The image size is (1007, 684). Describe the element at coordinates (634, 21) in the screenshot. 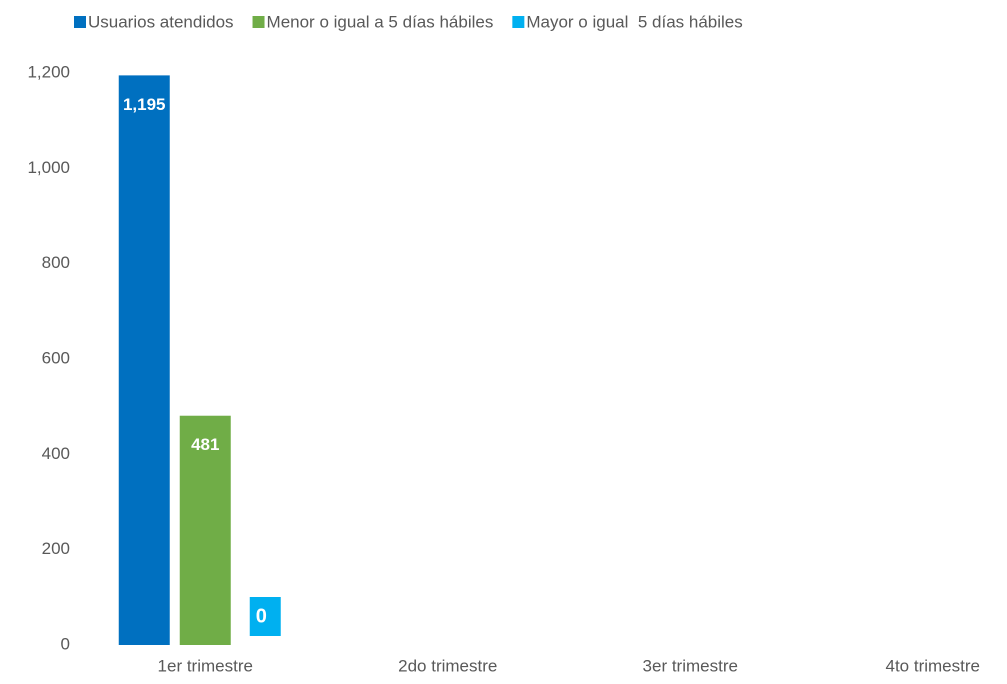

I see `legend-label: Mayor o igual 5 días hábiles` at that location.